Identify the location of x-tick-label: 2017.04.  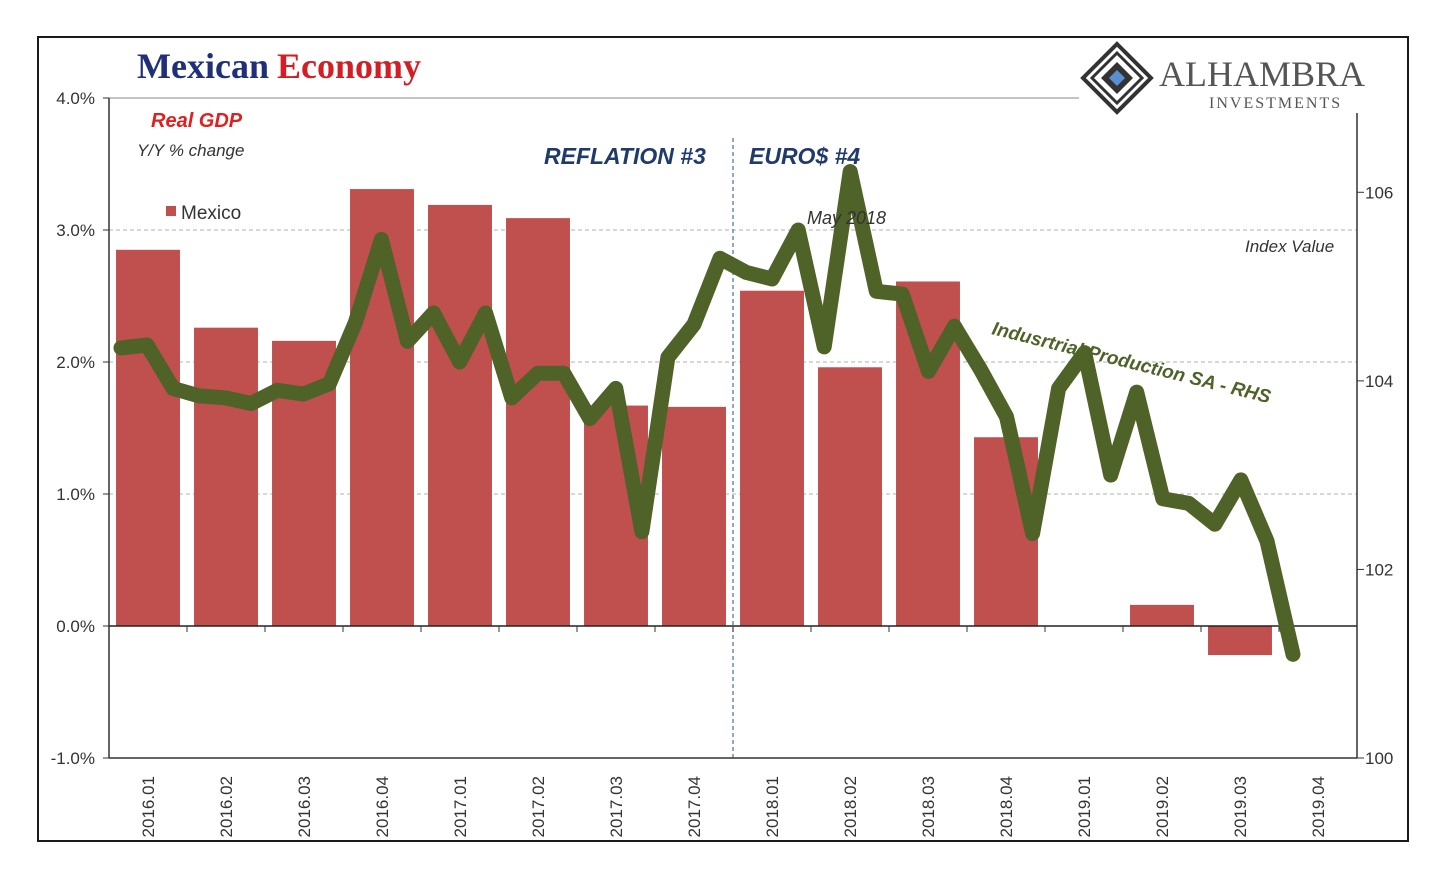
(694, 806).